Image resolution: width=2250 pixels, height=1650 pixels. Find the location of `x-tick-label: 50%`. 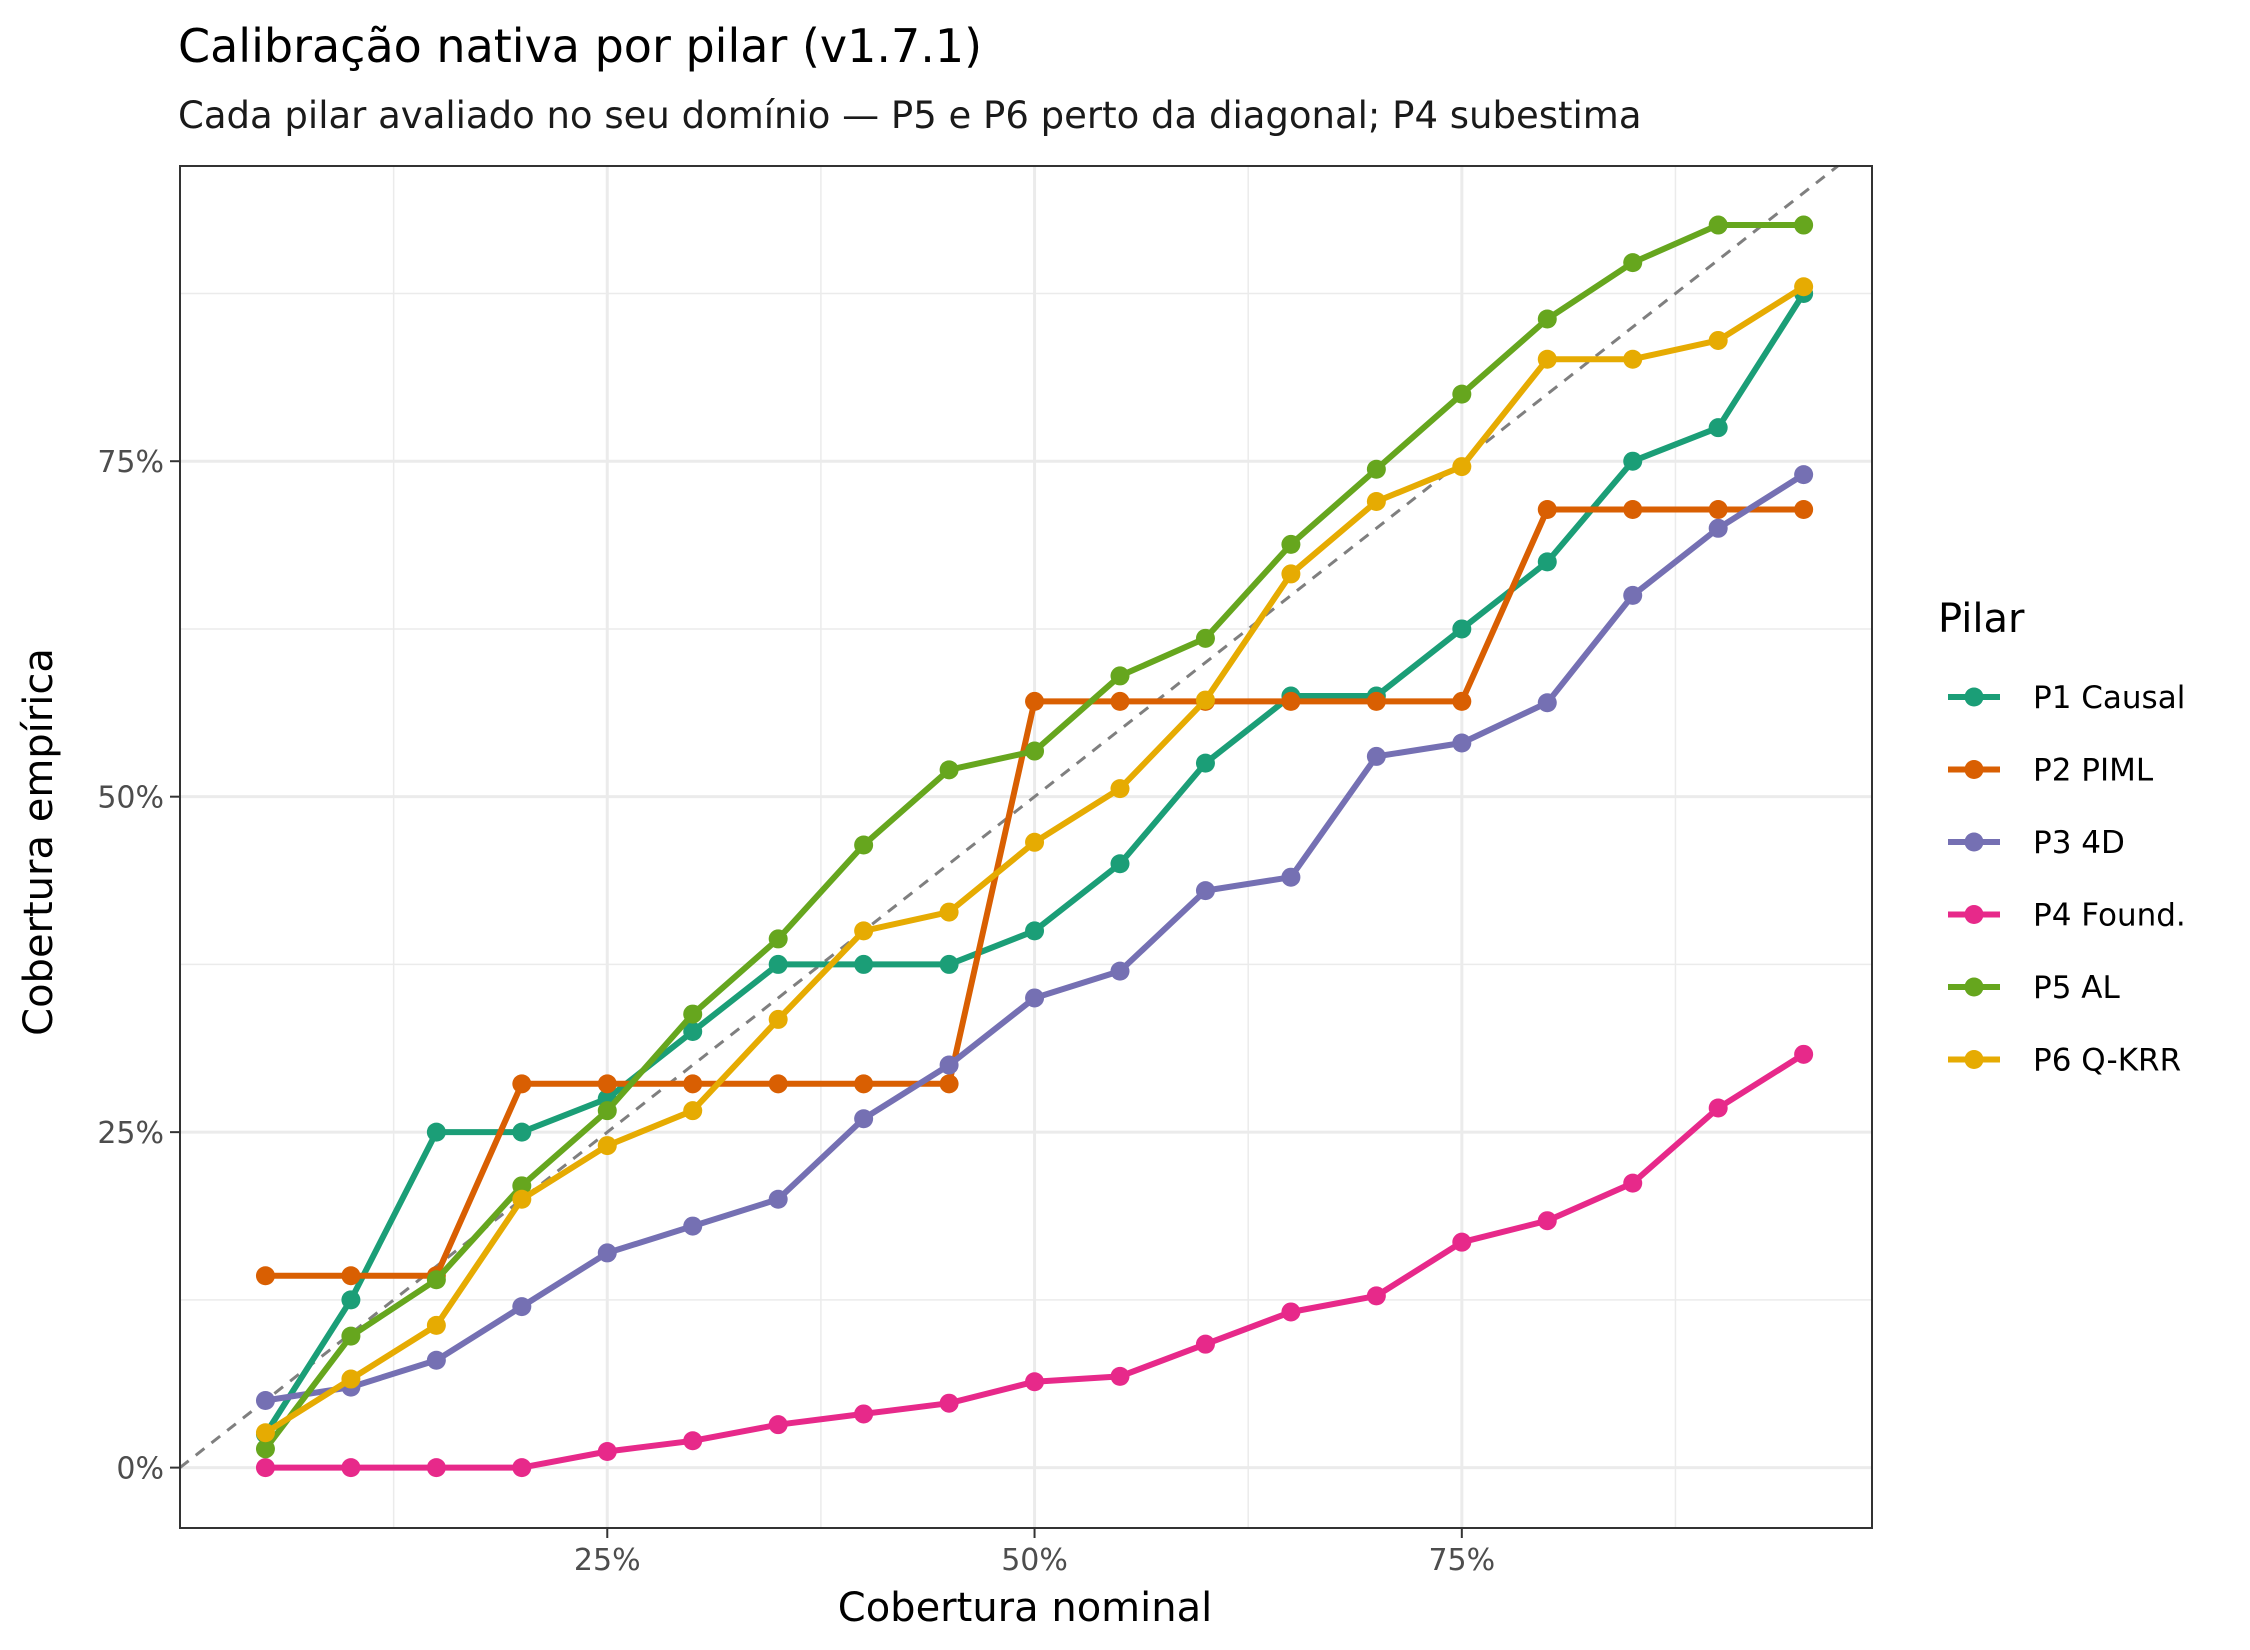

x-tick-label: 50% is located at coordinates (1034, 1560).